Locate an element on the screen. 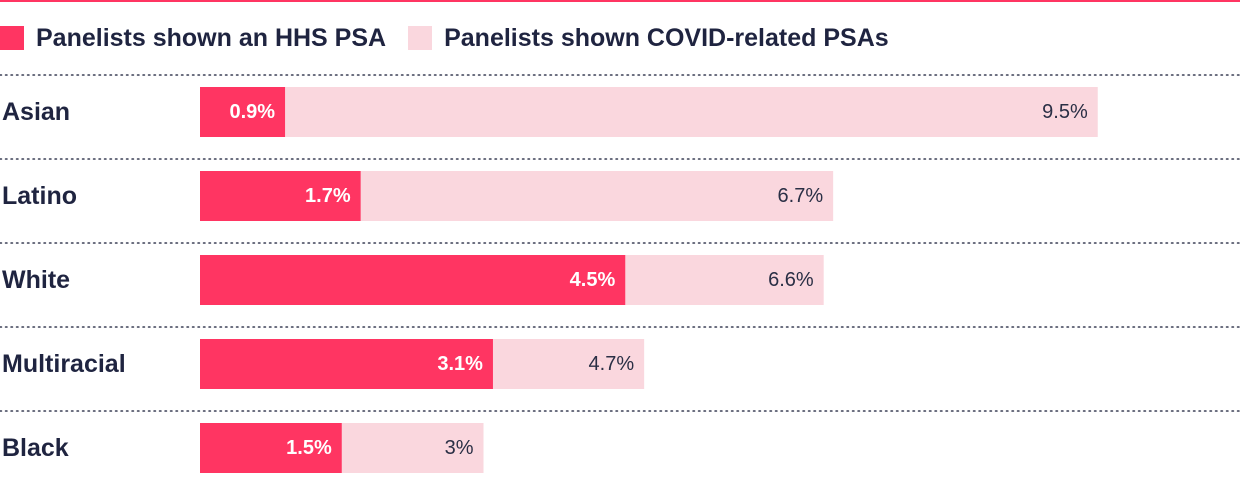 This screenshot has width=1240, height=490. data-label-covid-asian: 9.5% is located at coordinates (1065, 112).